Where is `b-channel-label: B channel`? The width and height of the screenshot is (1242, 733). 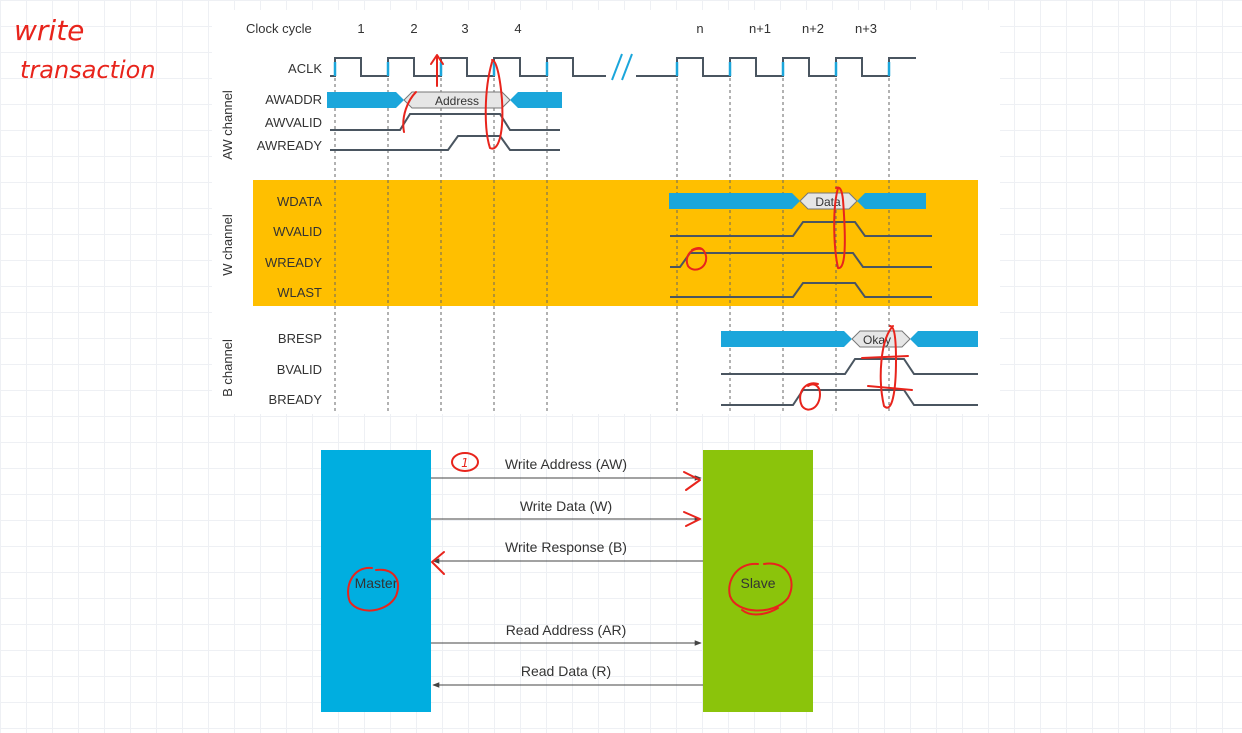
b-channel-label: B channel is located at coordinates (227, 368).